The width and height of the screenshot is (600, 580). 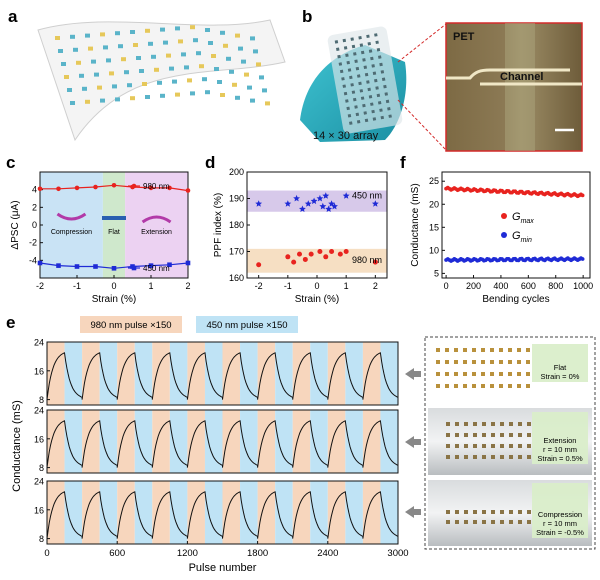 I want to click on condition-label: Extension, so click(x=560, y=440).